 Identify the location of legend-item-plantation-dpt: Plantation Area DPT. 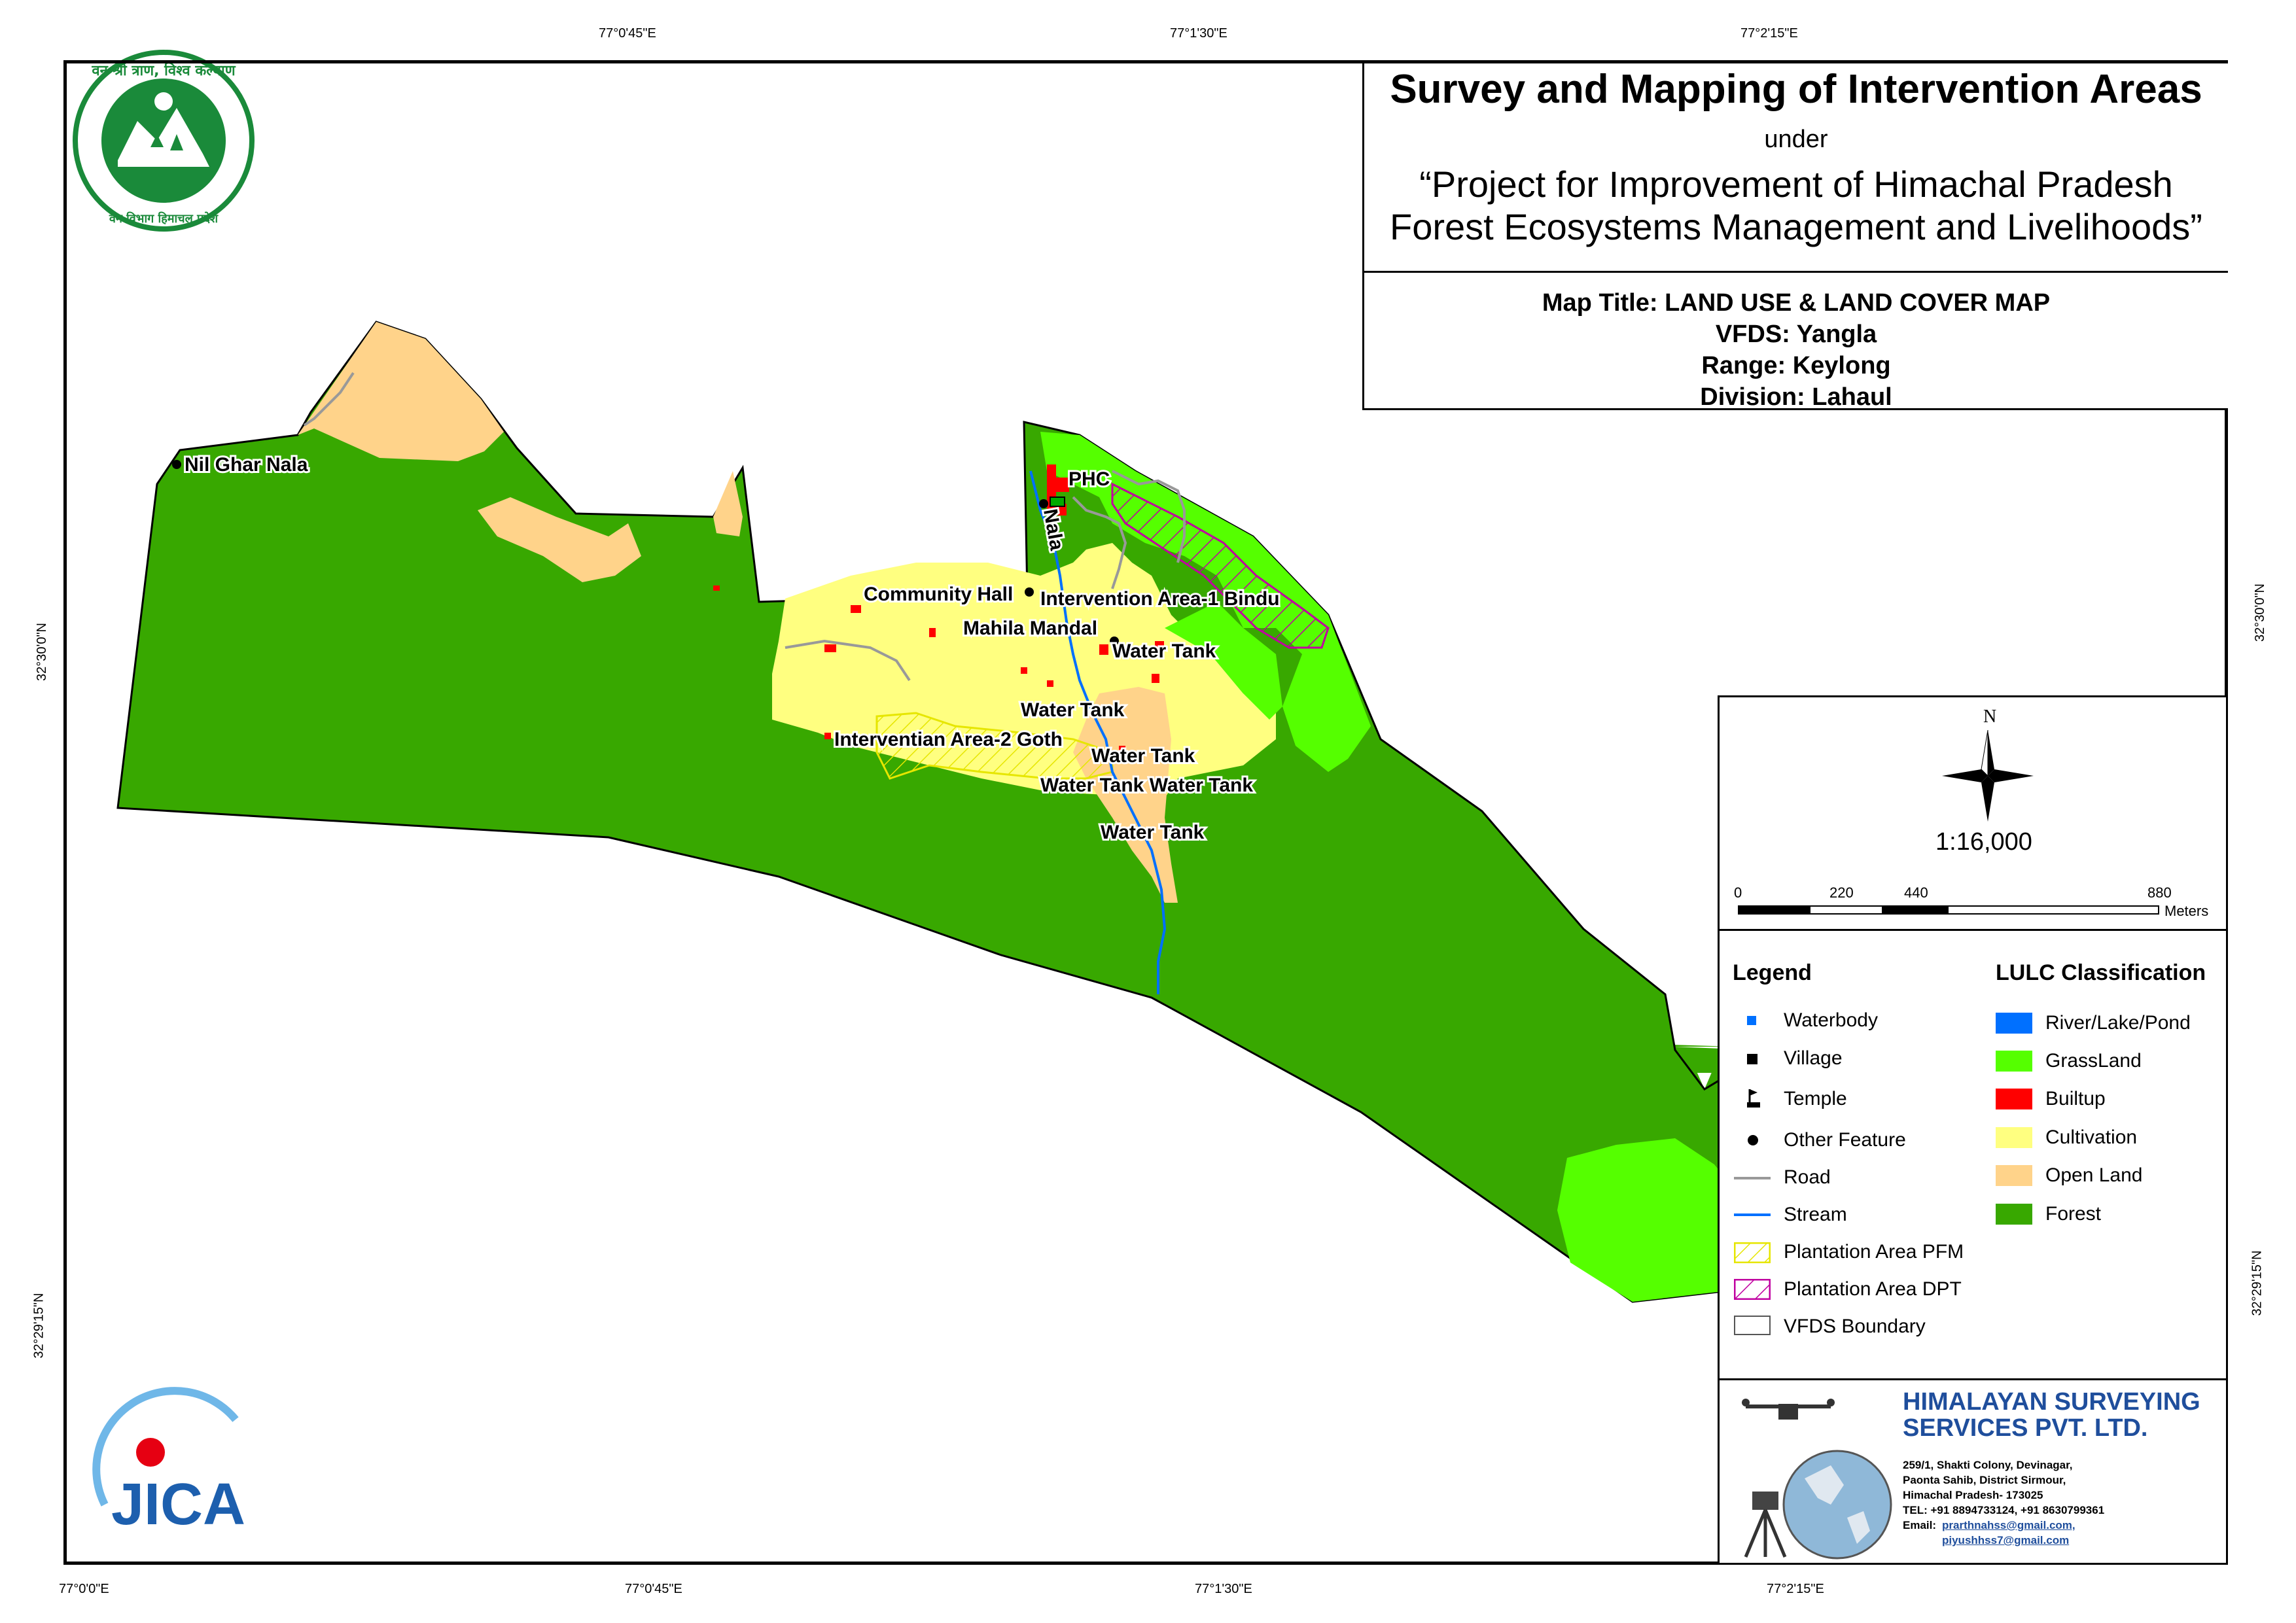
(1873, 1289).